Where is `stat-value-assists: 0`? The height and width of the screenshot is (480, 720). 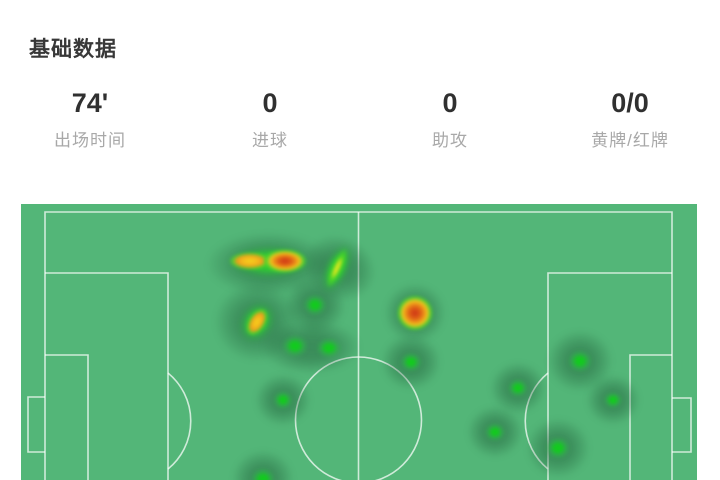
stat-value-assists: 0 is located at coordinates (450, 103).